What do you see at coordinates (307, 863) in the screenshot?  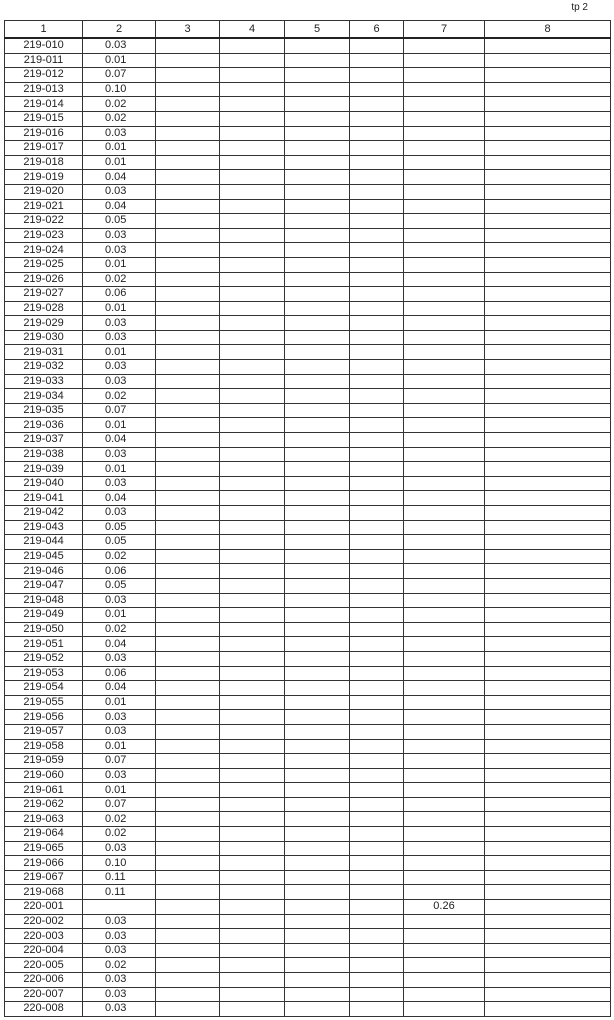 I see `table-row: 219-066 0.10` at bounding box center [307, 863].